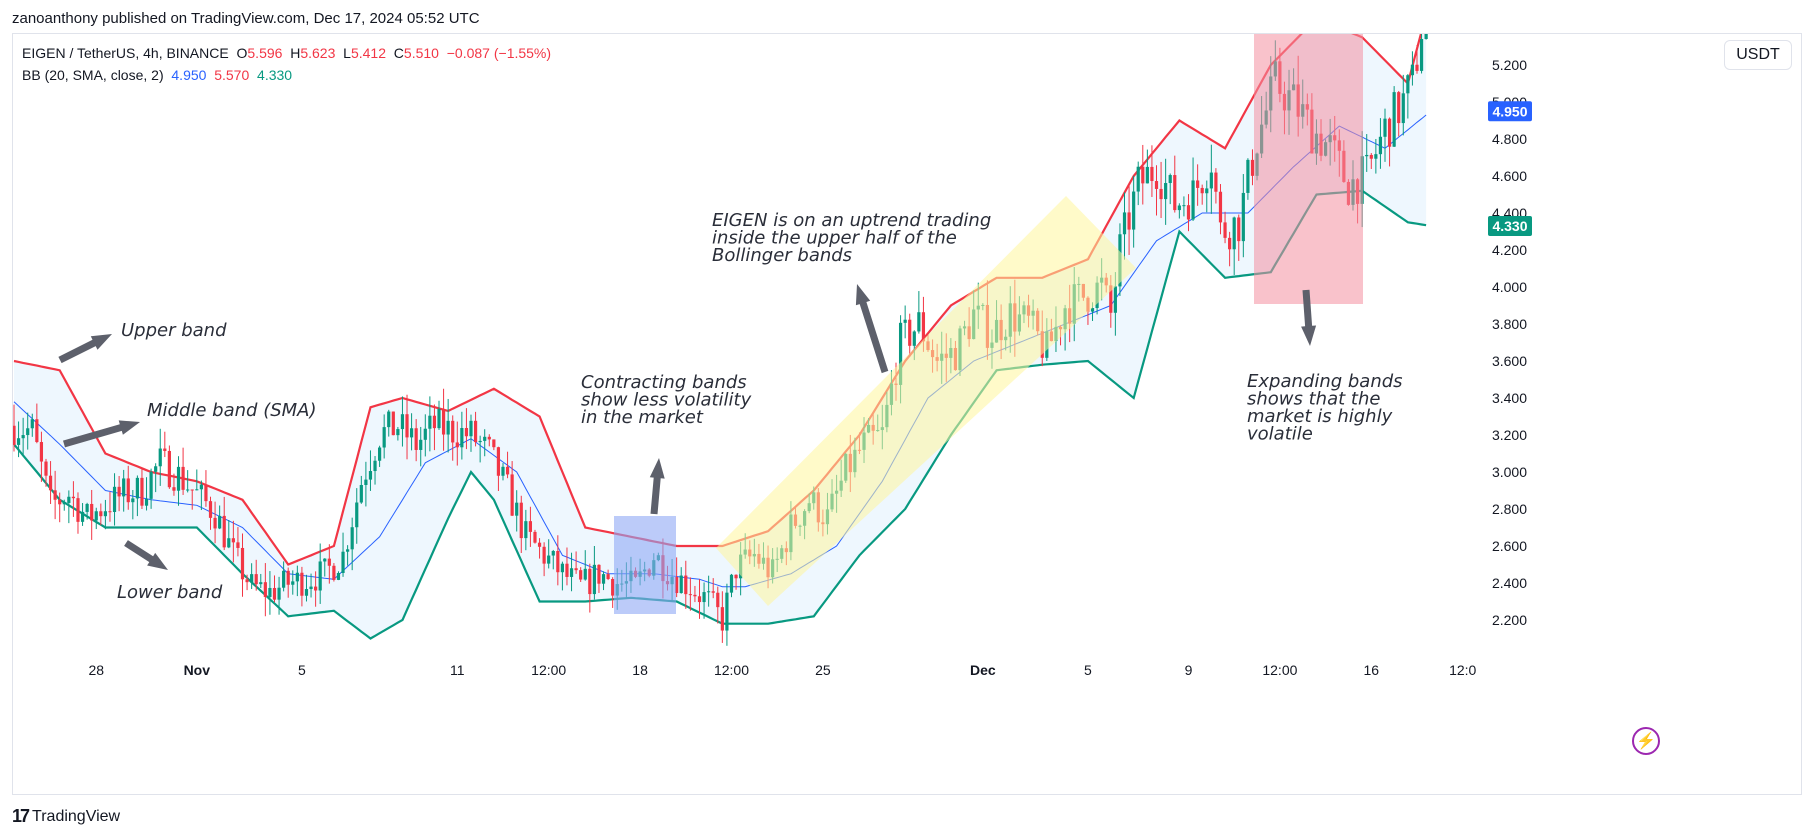  I want to click on legend-indicator: BB (20, SMA, close, 2) 4.950 5.570 4.330, so click(157, 75).